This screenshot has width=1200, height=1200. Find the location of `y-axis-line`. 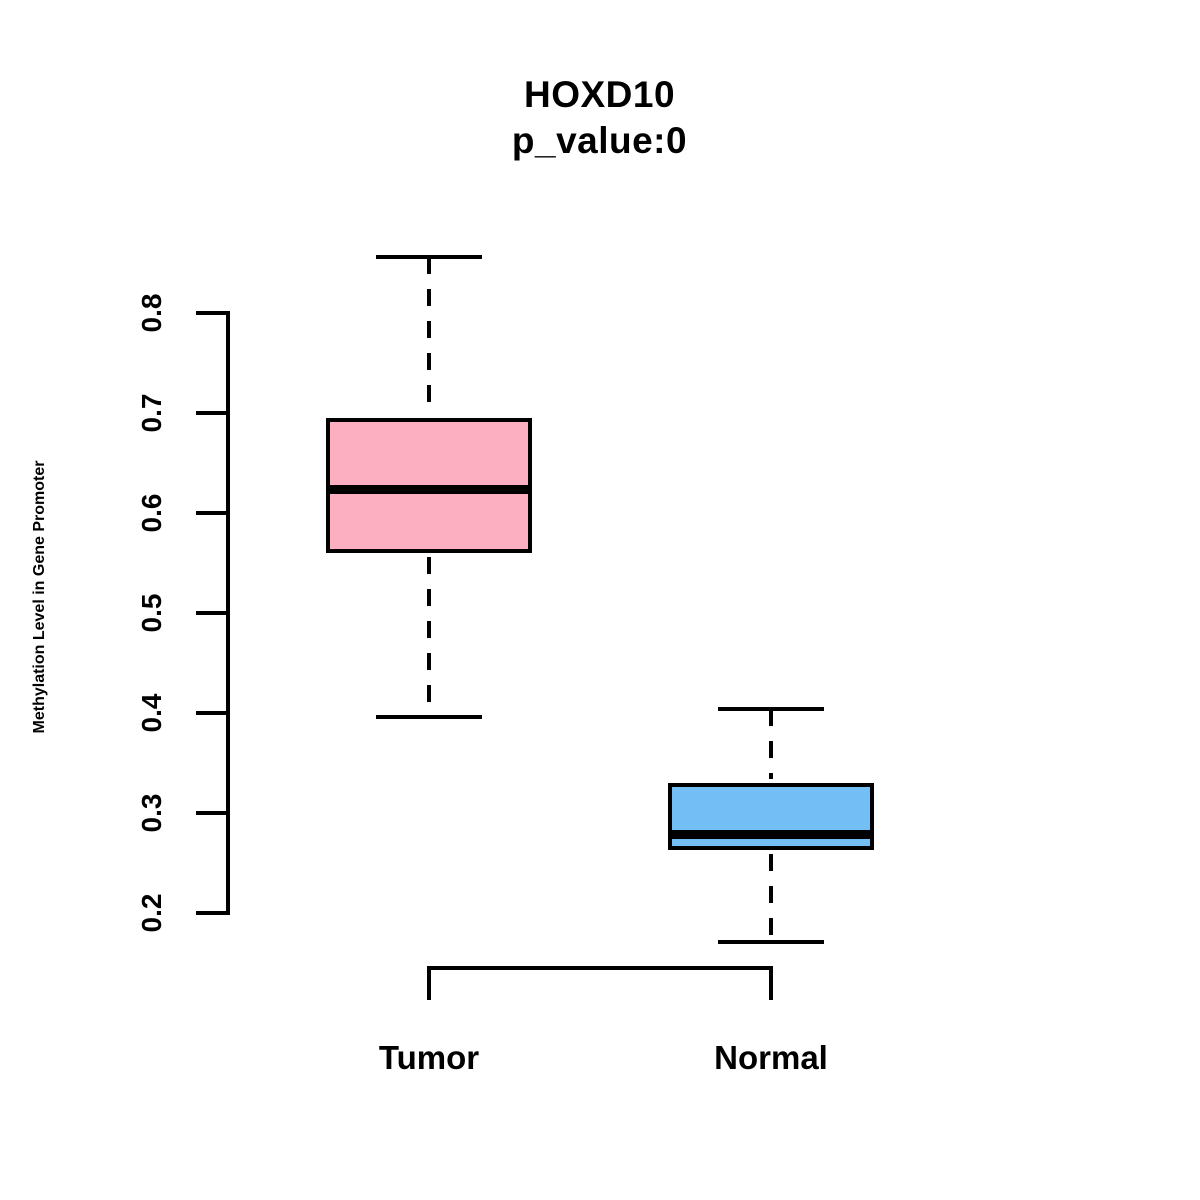

y-axis-line is located at coordinates (228, 613).